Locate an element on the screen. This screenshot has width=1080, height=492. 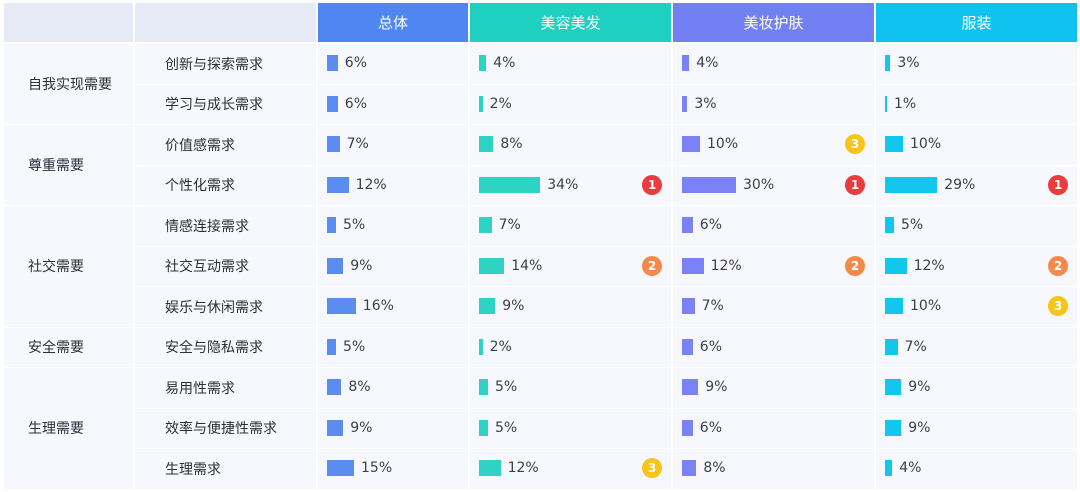
value-cell: 34% 1 is located at coordinates (570, 185).